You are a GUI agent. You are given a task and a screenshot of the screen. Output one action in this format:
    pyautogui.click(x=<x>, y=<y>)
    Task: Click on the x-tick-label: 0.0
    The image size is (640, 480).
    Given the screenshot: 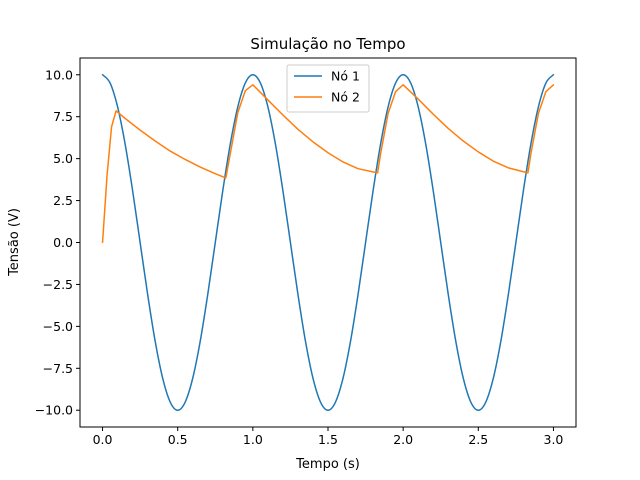 What is the action you would take?
    pyautogui.click(x=103, y=439)
    